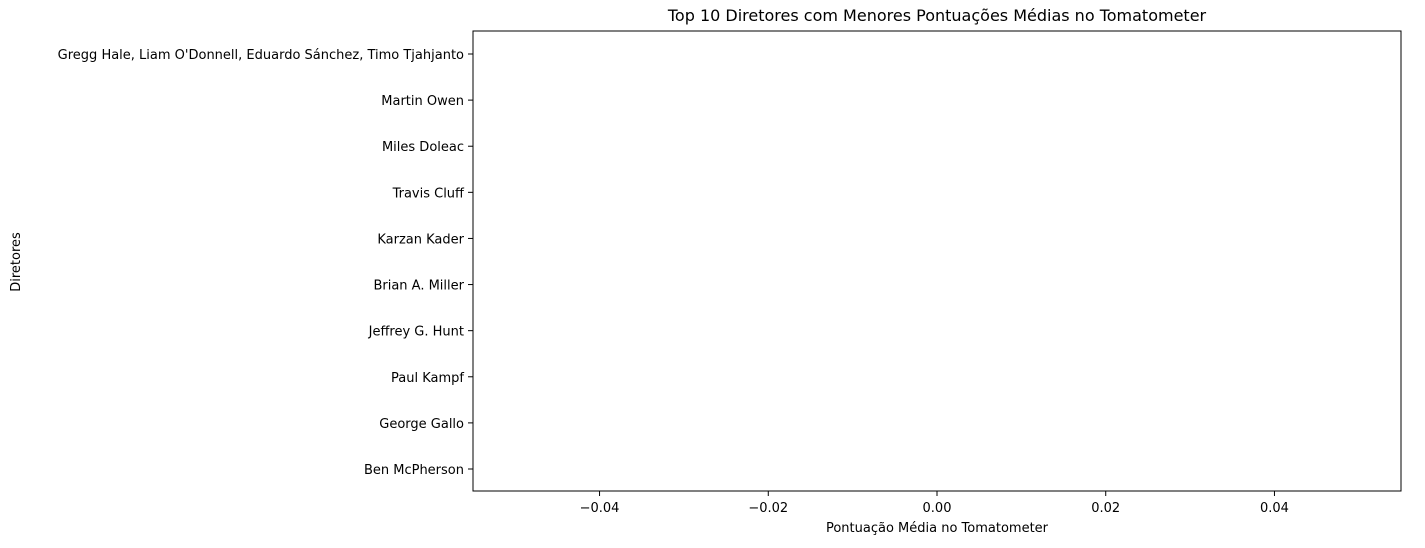 The image size is (1425, 548). I want to click on y-tick-label: Jeffrey G. Hunt, so click(416, 332).